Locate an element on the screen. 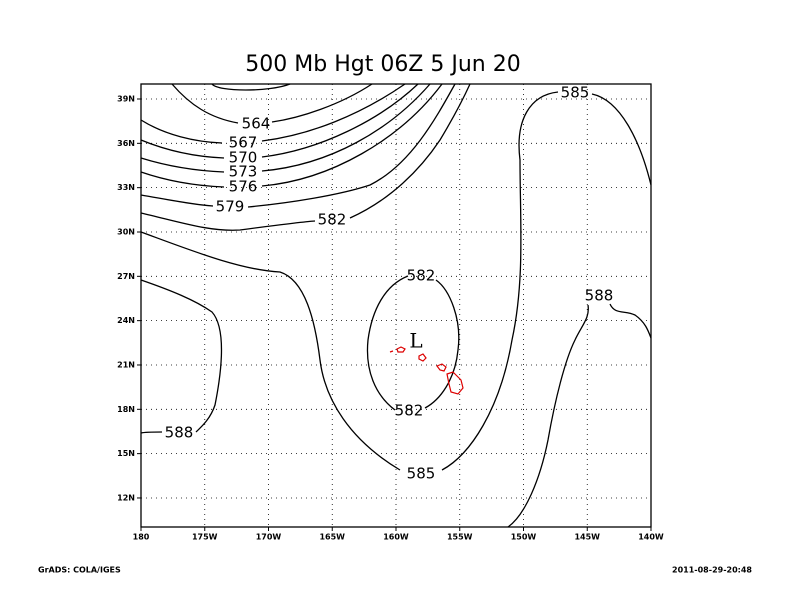  x-tick-label: 140W is located at coordinates (651, 537).